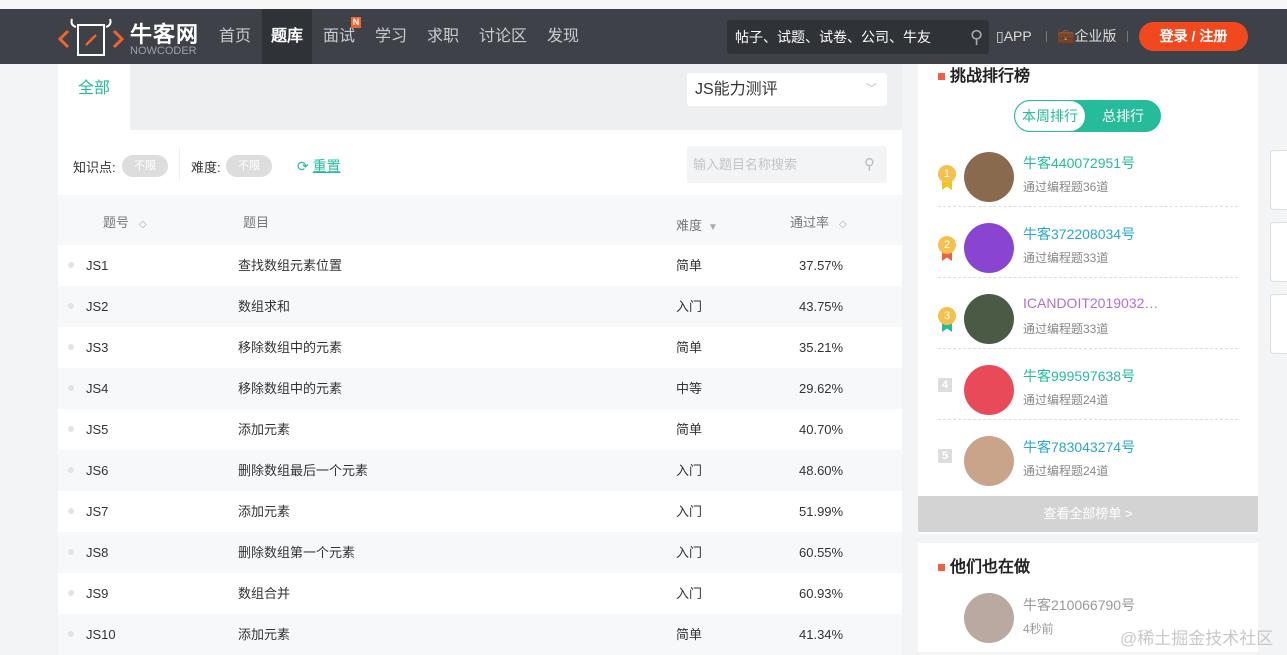 The width and height of the screenshot is (1287, 655). Describe the element at coordinates (94, 97) in the screenshot. I see `tab-all: 全部` at that location.